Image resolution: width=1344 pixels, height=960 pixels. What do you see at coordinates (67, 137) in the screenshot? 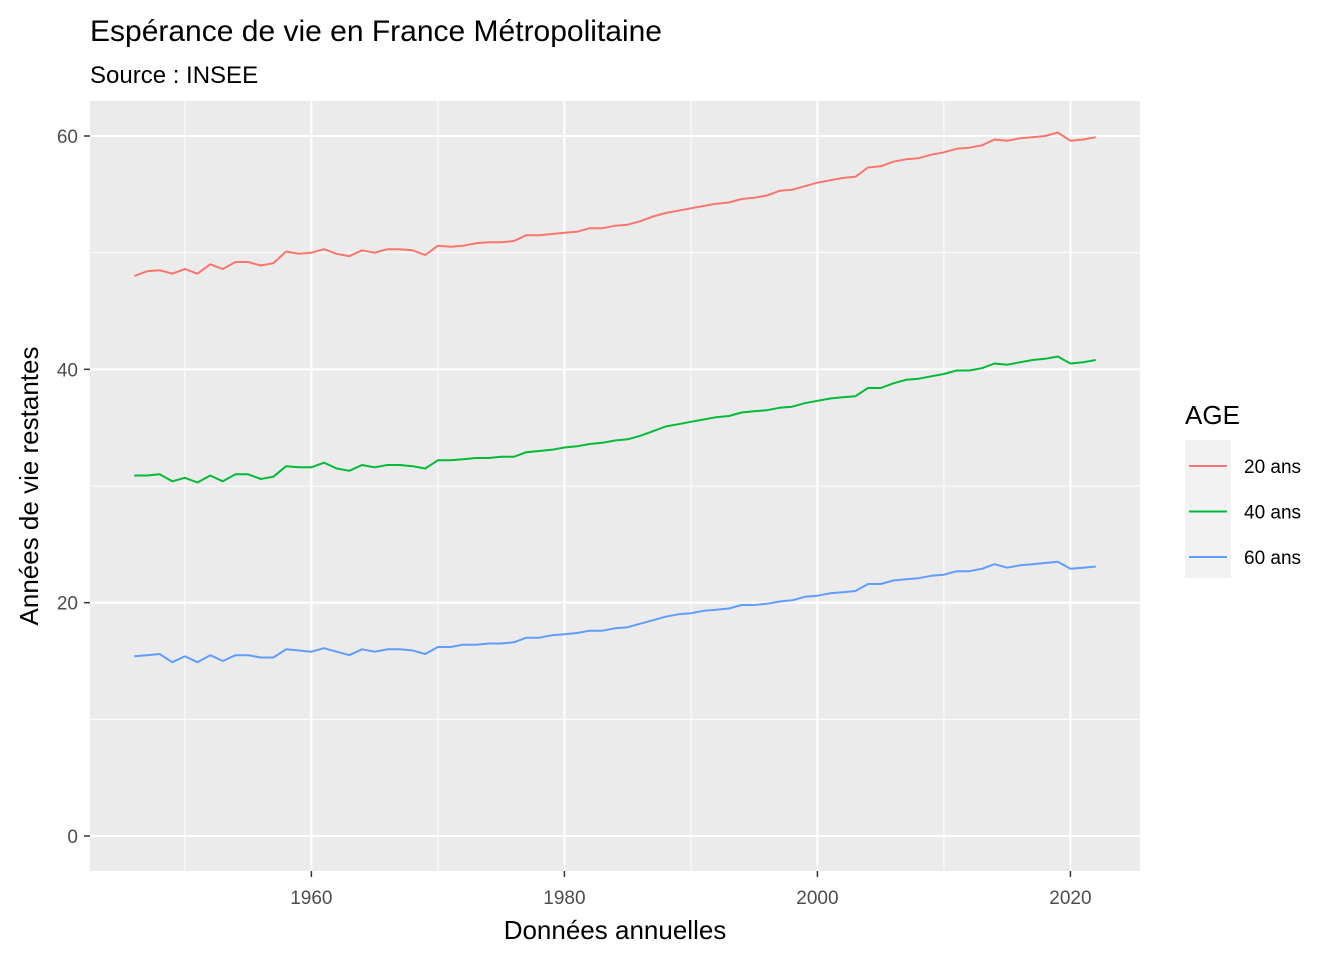
I see `y-tick-label: 60` at bounding box center [67, 137].